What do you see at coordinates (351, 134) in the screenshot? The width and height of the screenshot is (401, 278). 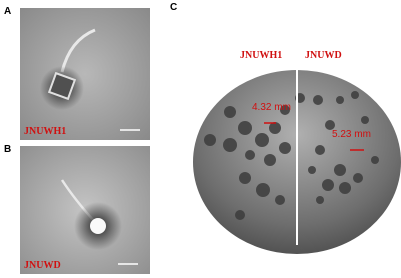 I see `measurement: 5.23 mm` at bounding box center [351, 134].